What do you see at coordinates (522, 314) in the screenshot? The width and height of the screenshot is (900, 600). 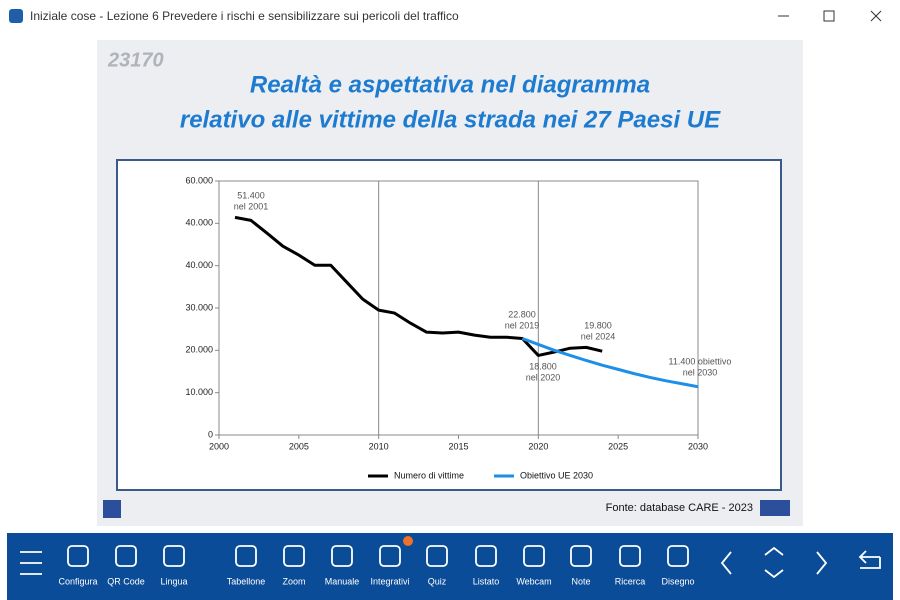 I see `annotation: 22.800` at bounding box center [522, 314].